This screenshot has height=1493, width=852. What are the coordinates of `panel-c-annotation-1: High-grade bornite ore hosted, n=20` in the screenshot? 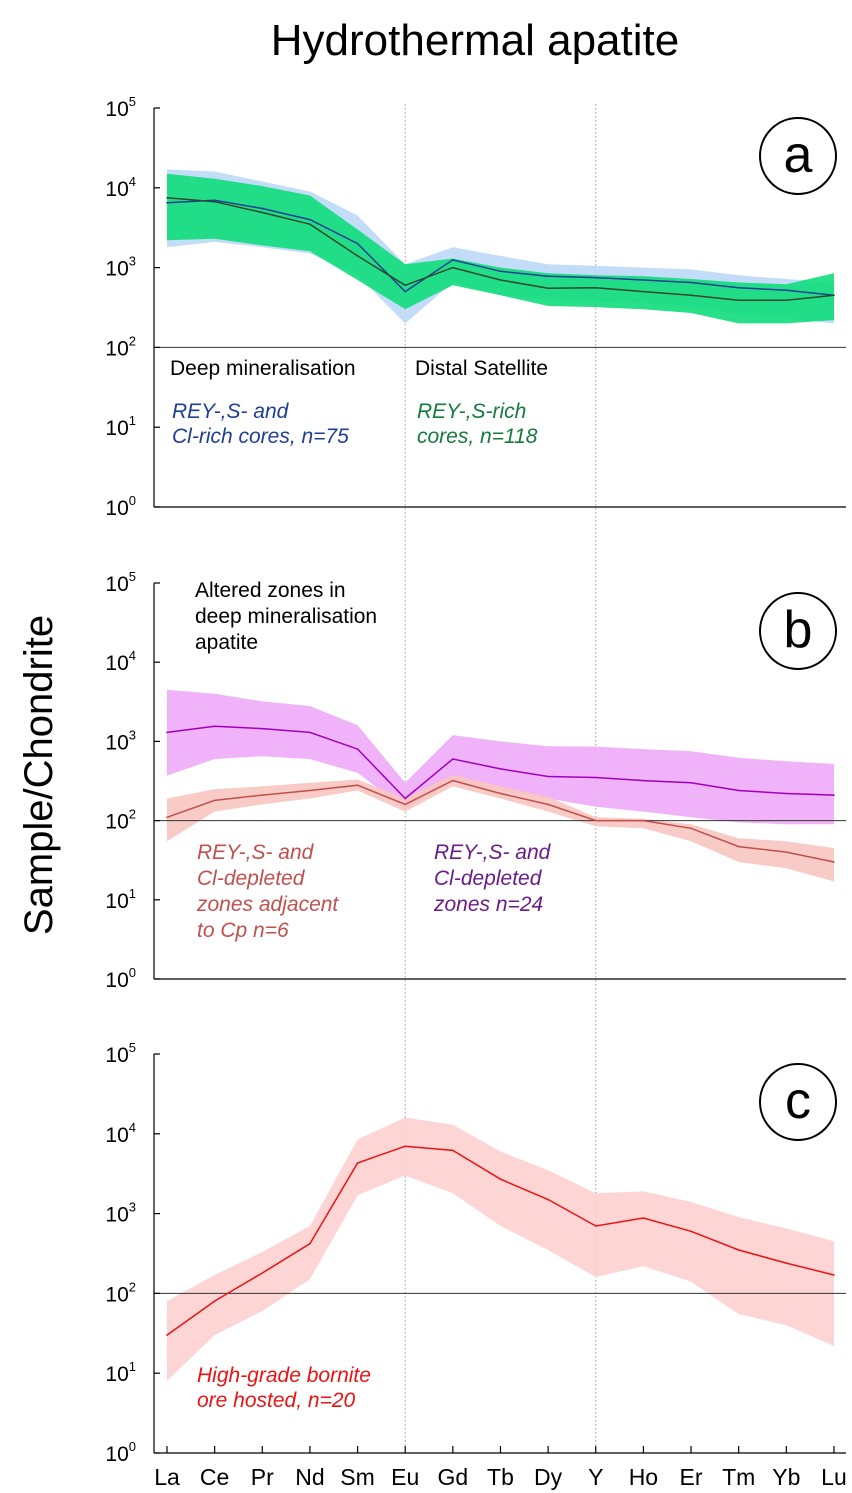 It's located at (284, 1388).